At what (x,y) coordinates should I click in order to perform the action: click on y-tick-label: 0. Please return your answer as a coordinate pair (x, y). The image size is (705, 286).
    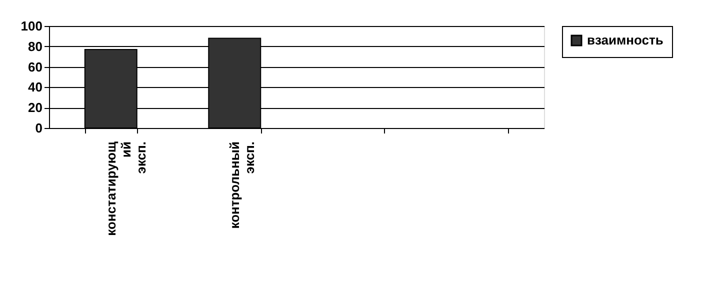
    Looking at the image, I should click on (38, 128).